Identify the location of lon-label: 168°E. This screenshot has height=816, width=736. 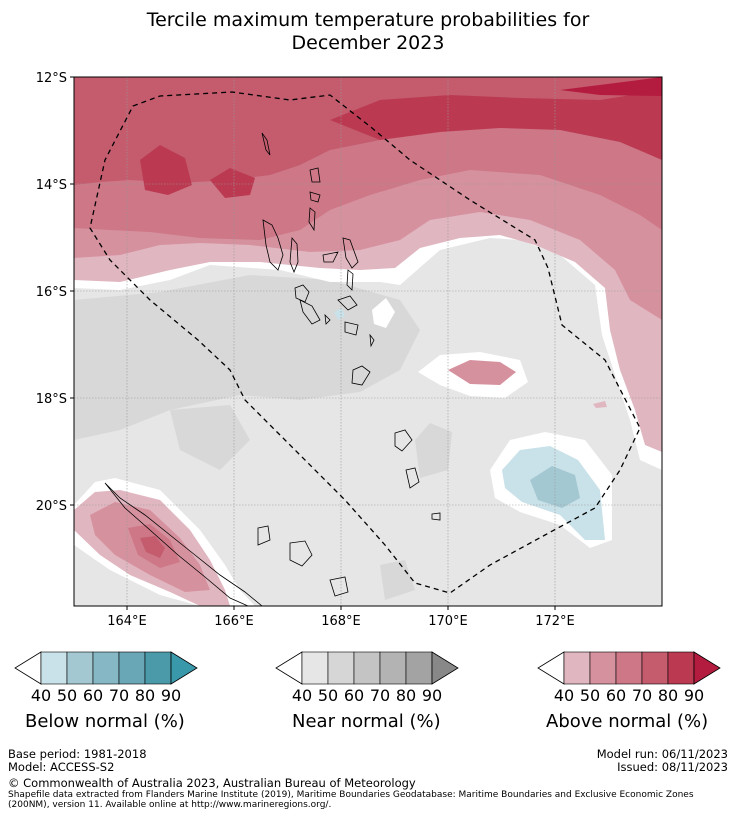
(341, 621).